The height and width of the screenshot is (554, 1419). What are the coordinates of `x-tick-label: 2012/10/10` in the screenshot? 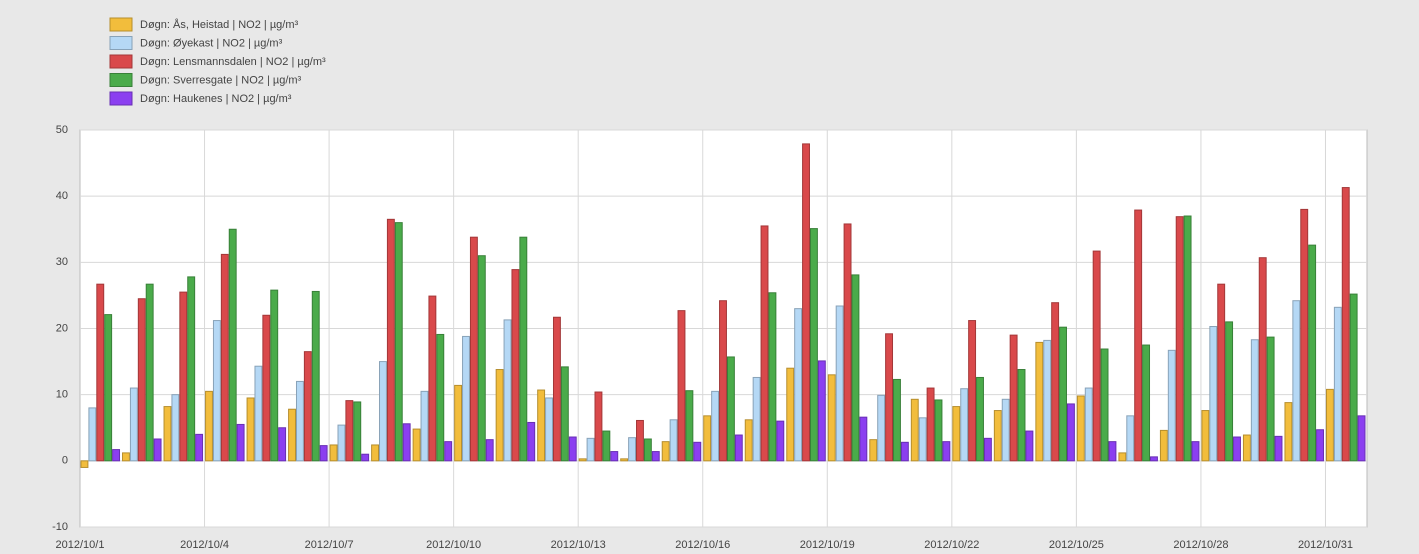 It's located at (453, 545).